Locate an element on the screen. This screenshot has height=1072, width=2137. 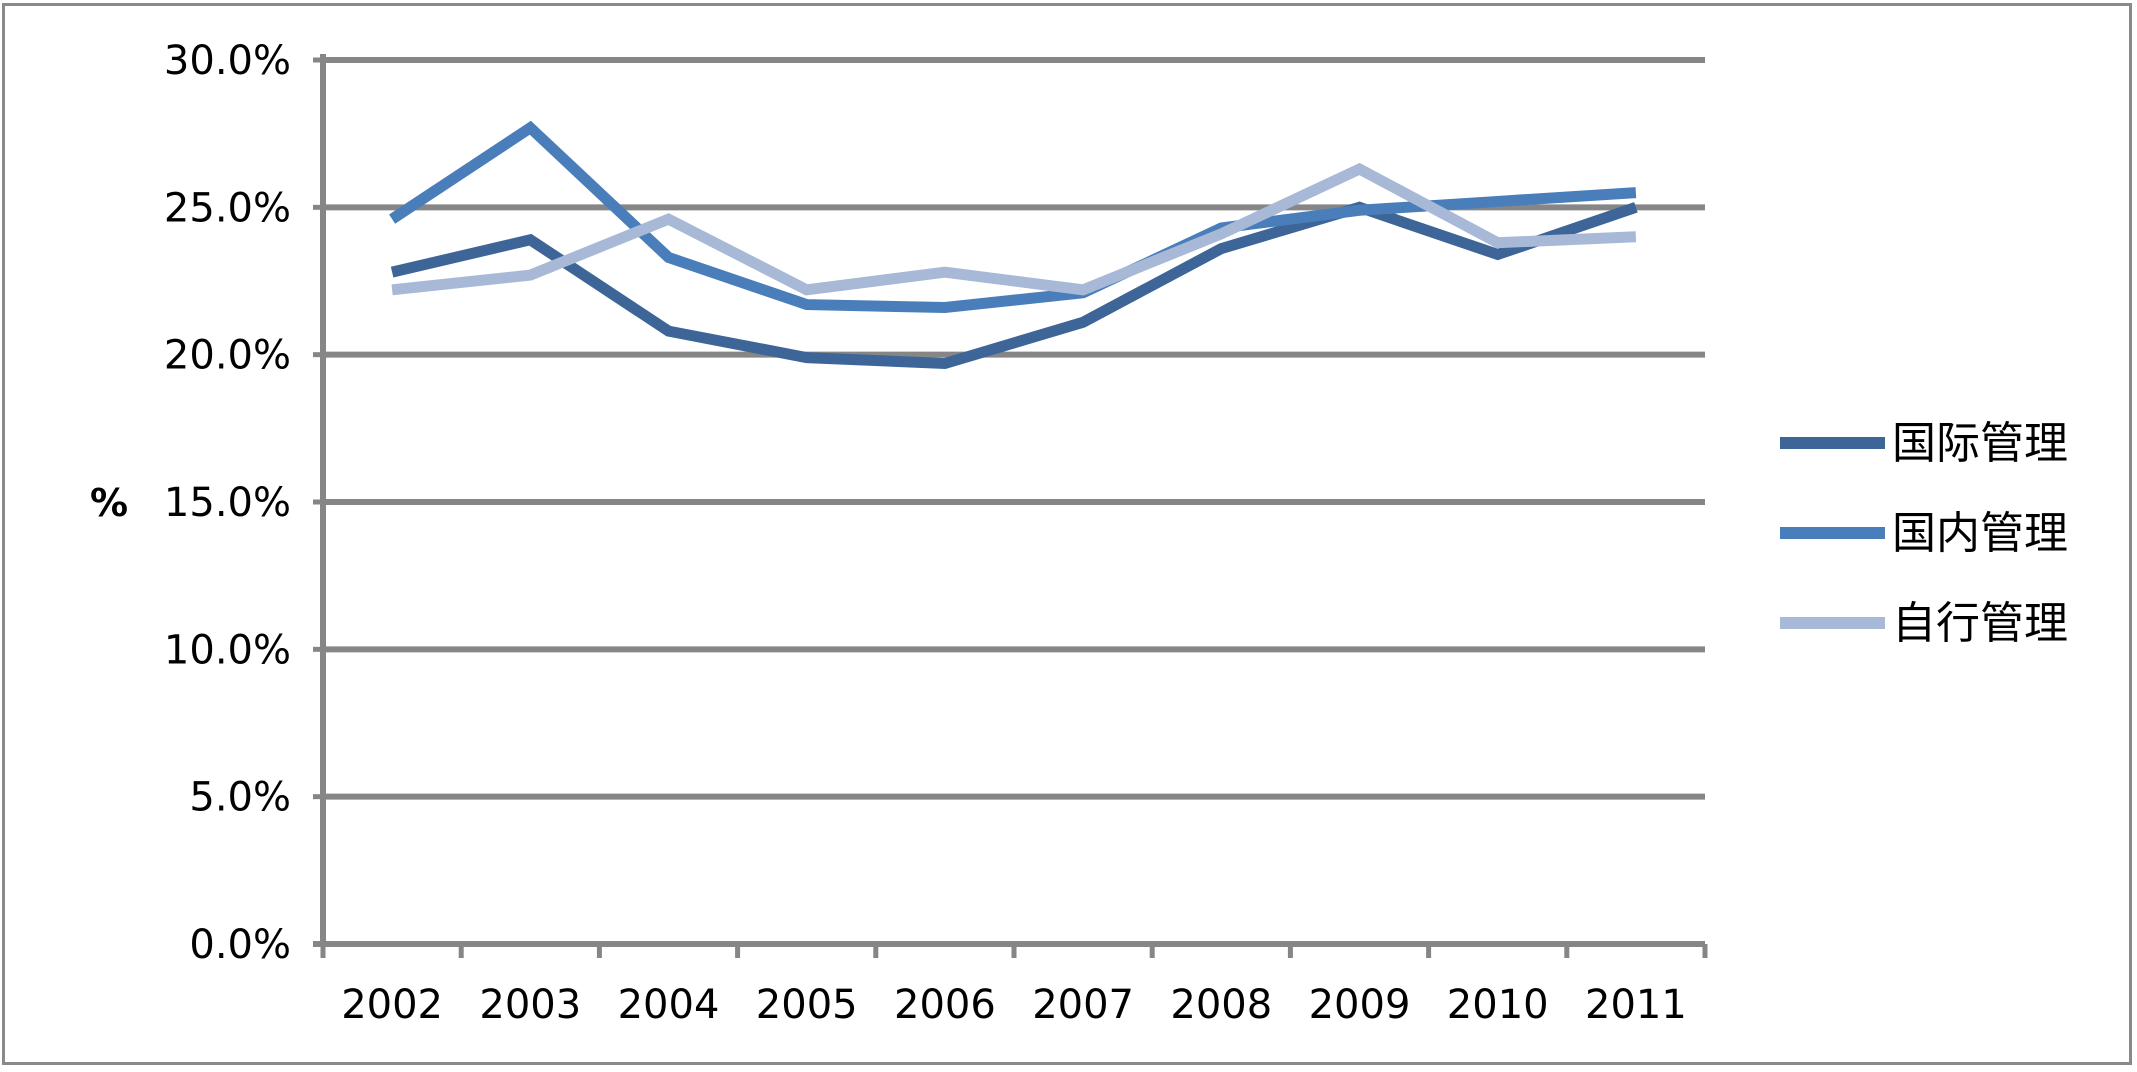
y-tick-label: 10.0% is located at coordinates (227, 650).